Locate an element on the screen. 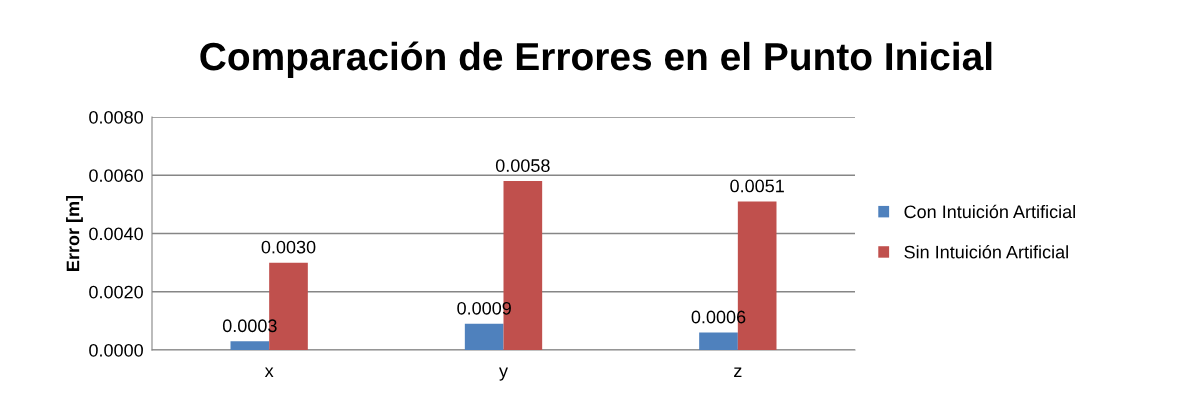 The height and width of the screenshot is (415, 1181). legend-label: Sin Intuición Artificial is located at coordinates (986, 252).